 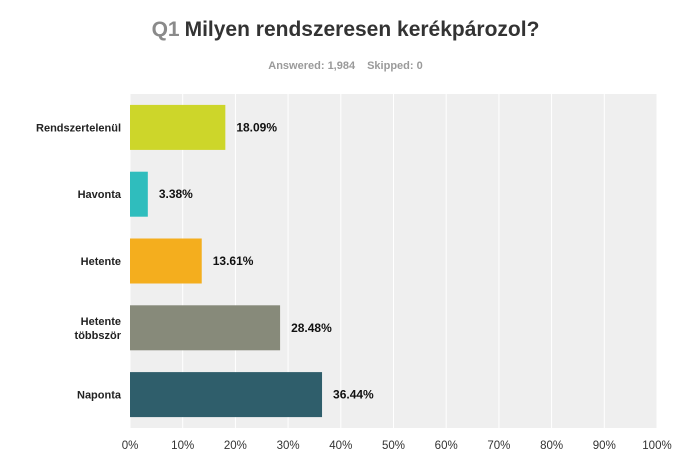 I want to click on bar-value-label: 36.44%, so click(x=353, y=395).